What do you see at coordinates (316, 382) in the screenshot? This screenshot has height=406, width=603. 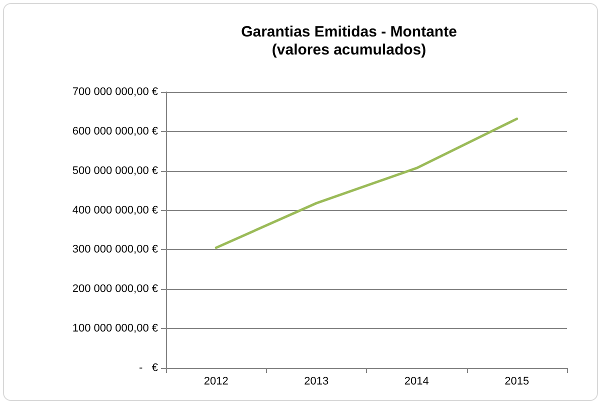 I see `x-tick-label: 2013` at bounding box center [316, 382].